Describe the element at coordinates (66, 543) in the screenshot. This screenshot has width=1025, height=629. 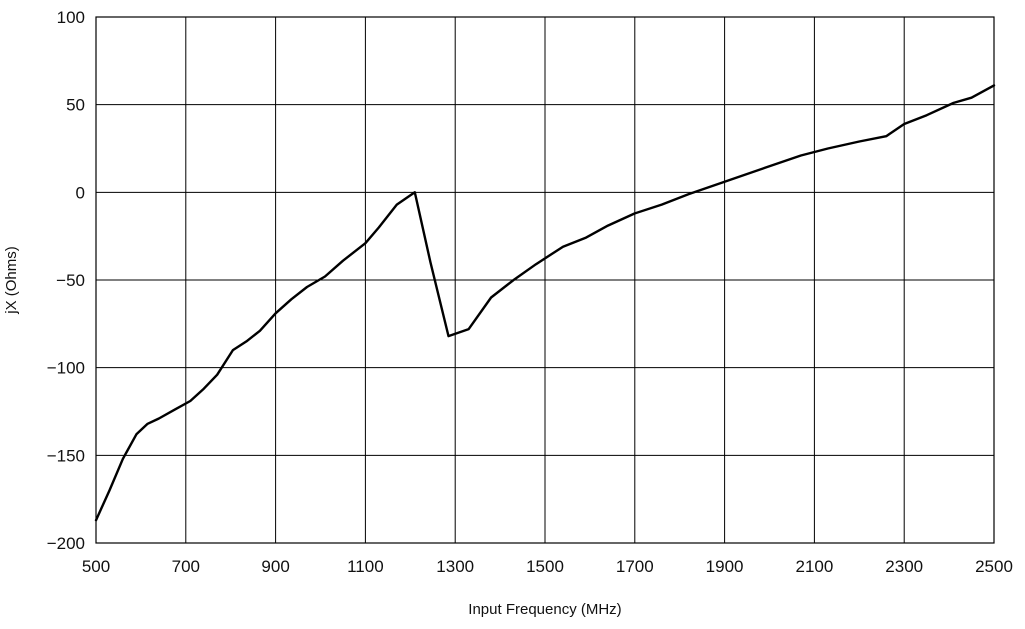
I see `y-tick-label: −200` at that location.